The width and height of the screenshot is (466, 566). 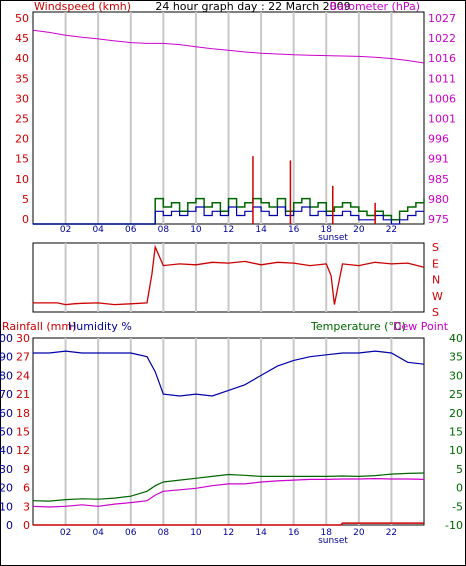 I want to click on windspeed-tick-label: 35, so click(x=22, y=78).